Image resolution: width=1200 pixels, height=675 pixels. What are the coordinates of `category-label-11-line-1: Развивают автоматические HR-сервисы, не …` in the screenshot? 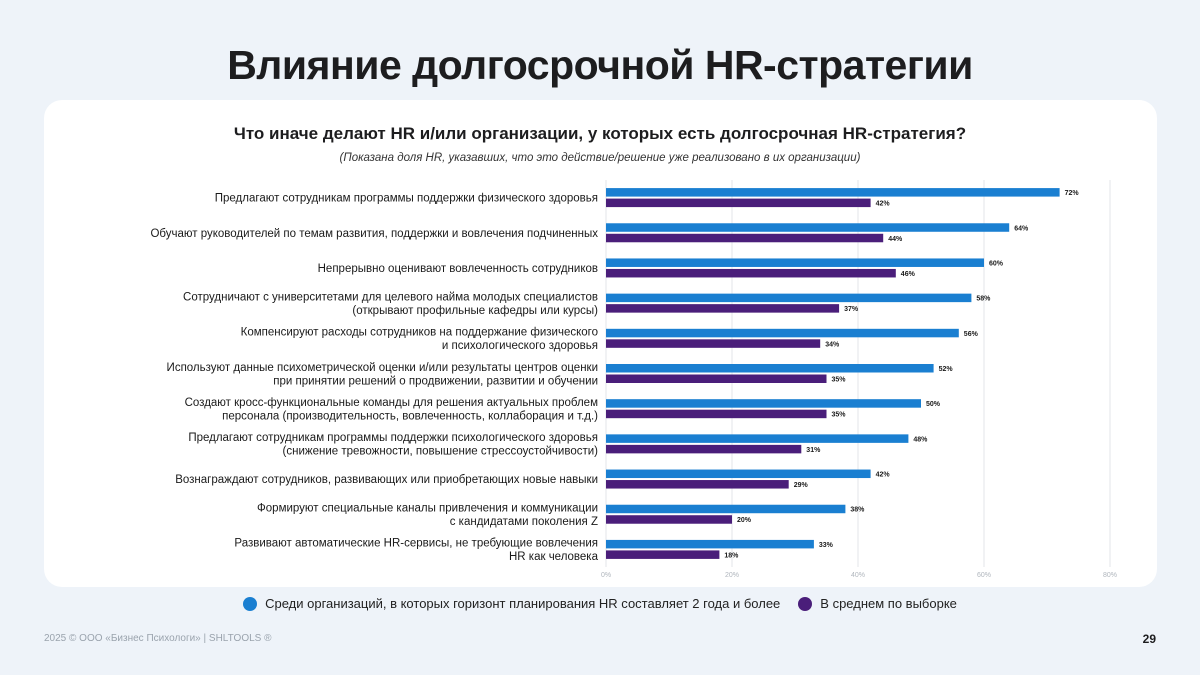 It's located at (416, 544).